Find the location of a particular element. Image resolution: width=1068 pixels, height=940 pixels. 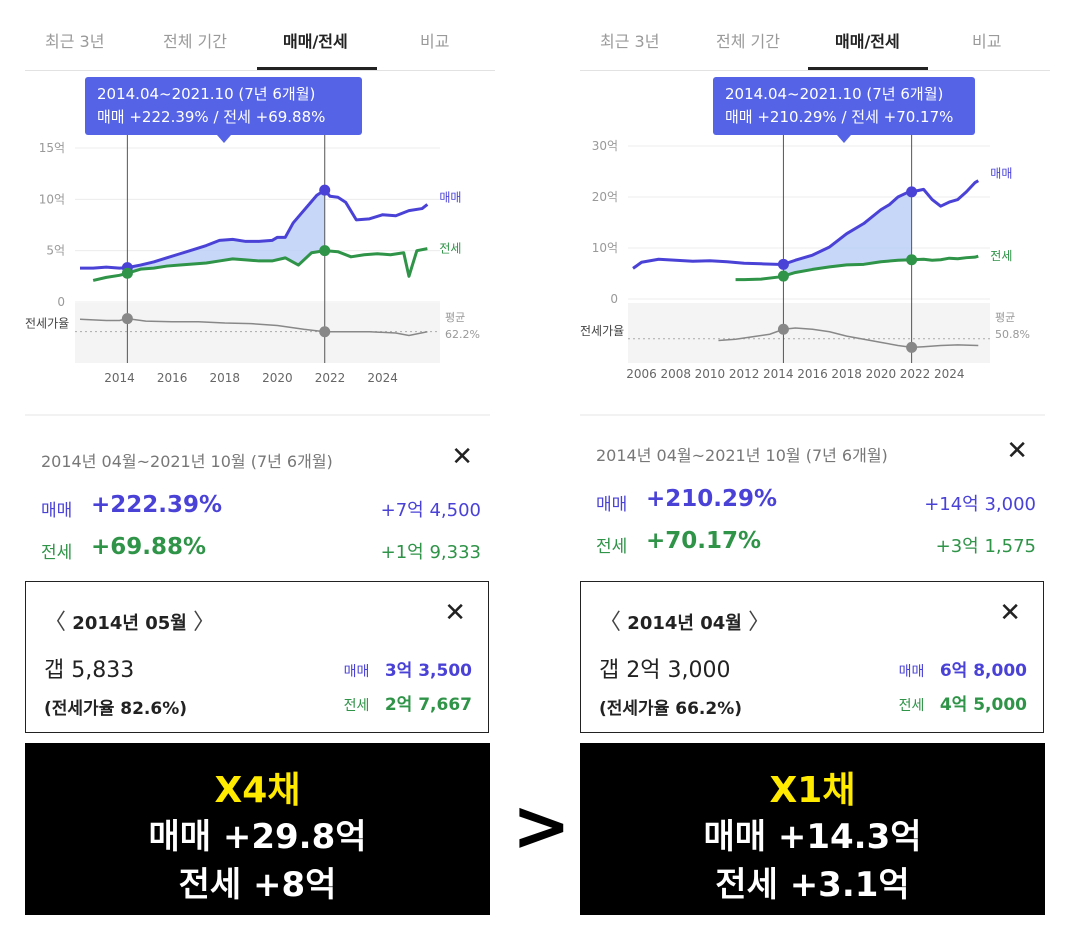

tooltip-change: 매매 +222.39% / 전세 +69.88% is located at coordinates (211, 117).